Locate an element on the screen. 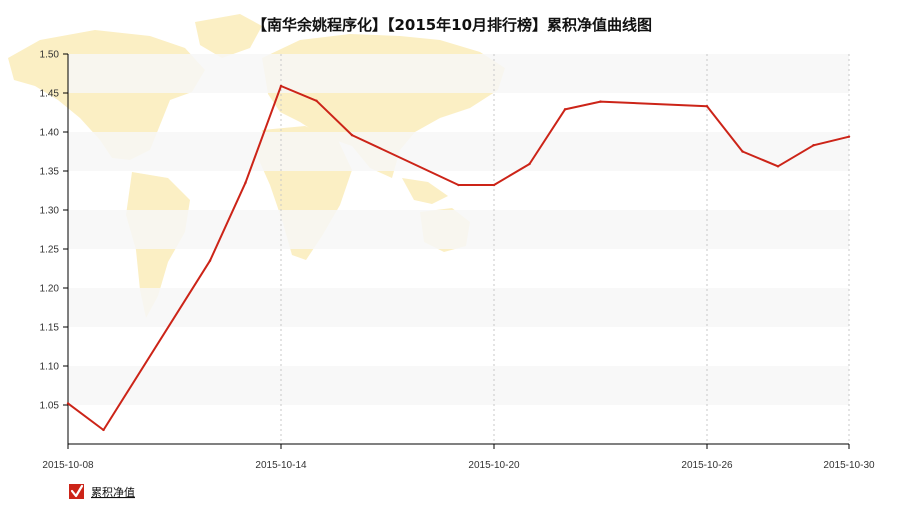  x-tick-label: 2015-10-26 is located at coordinates (707, 465).